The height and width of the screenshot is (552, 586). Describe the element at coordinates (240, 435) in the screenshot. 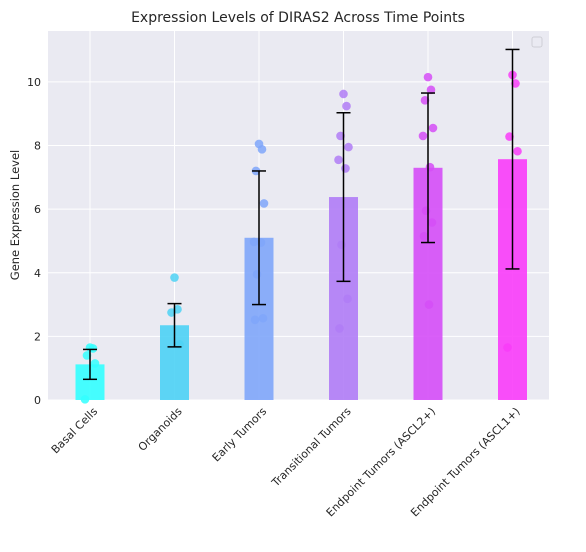

I see `x-tick-label: Early Tumors` at that location.